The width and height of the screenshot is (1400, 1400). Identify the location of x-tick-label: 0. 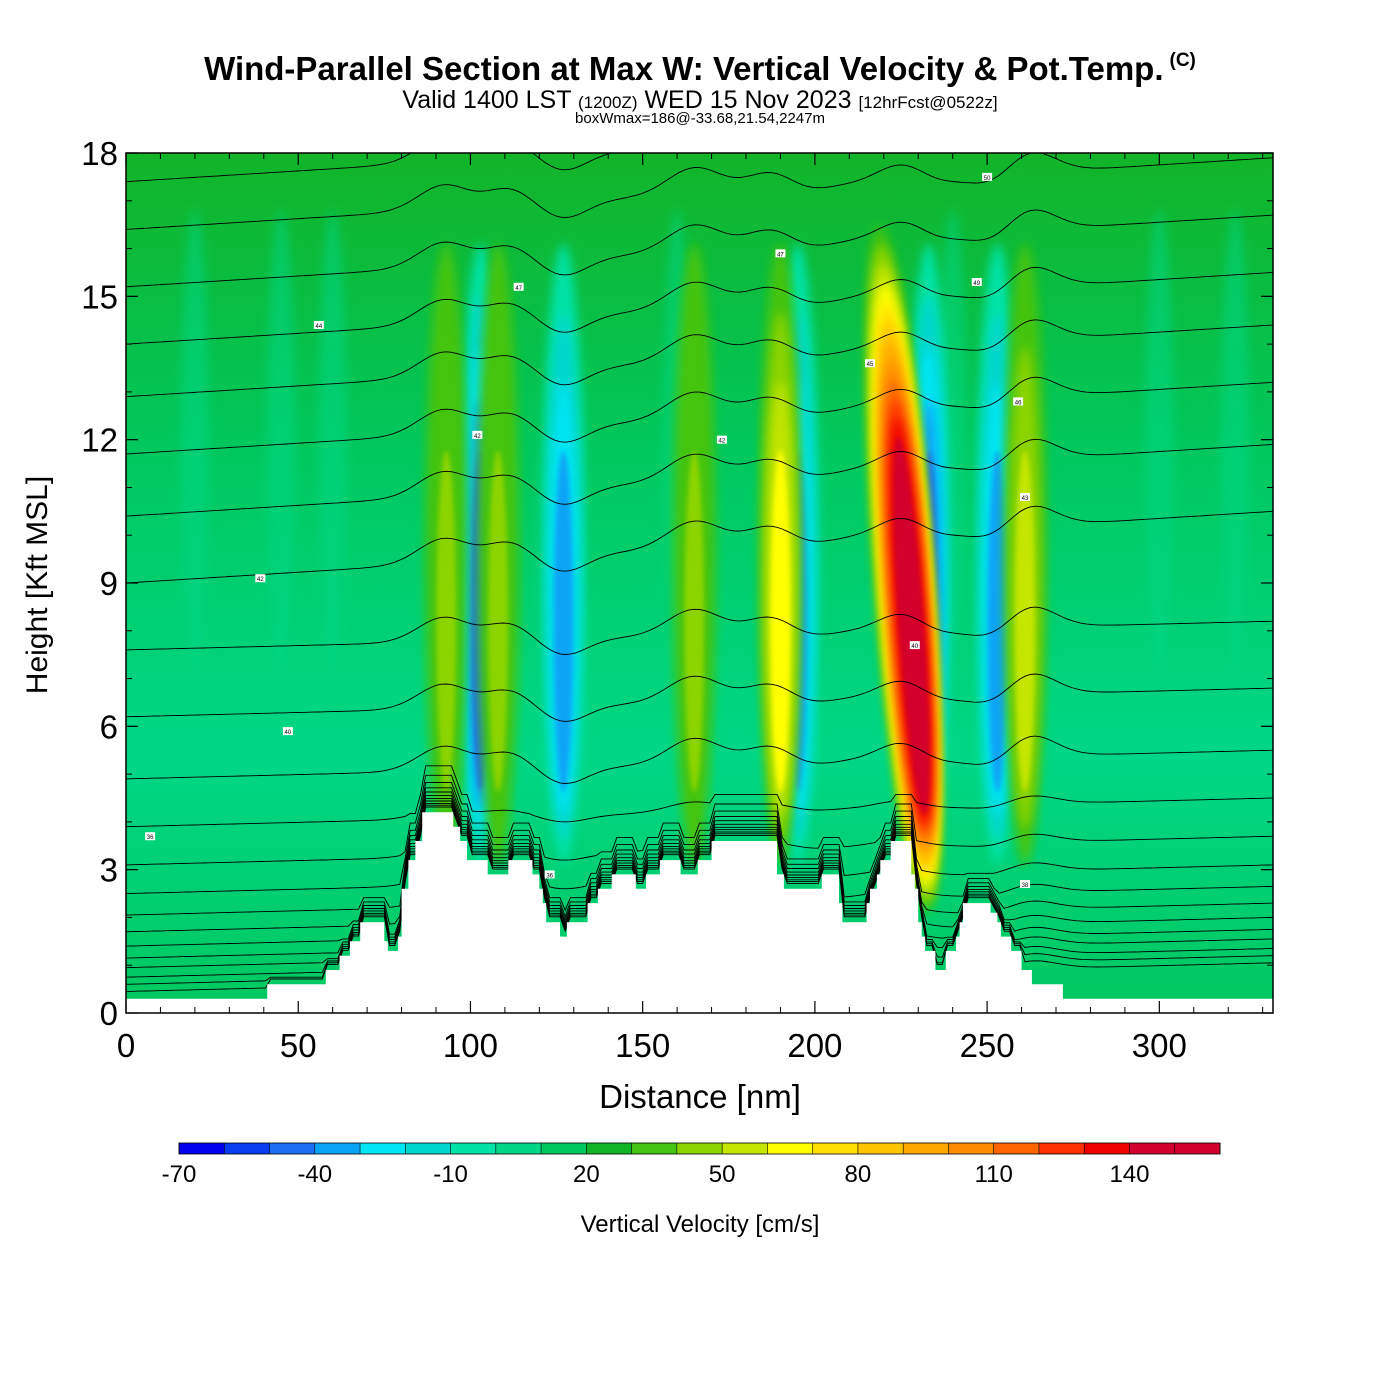
(126, 1045).